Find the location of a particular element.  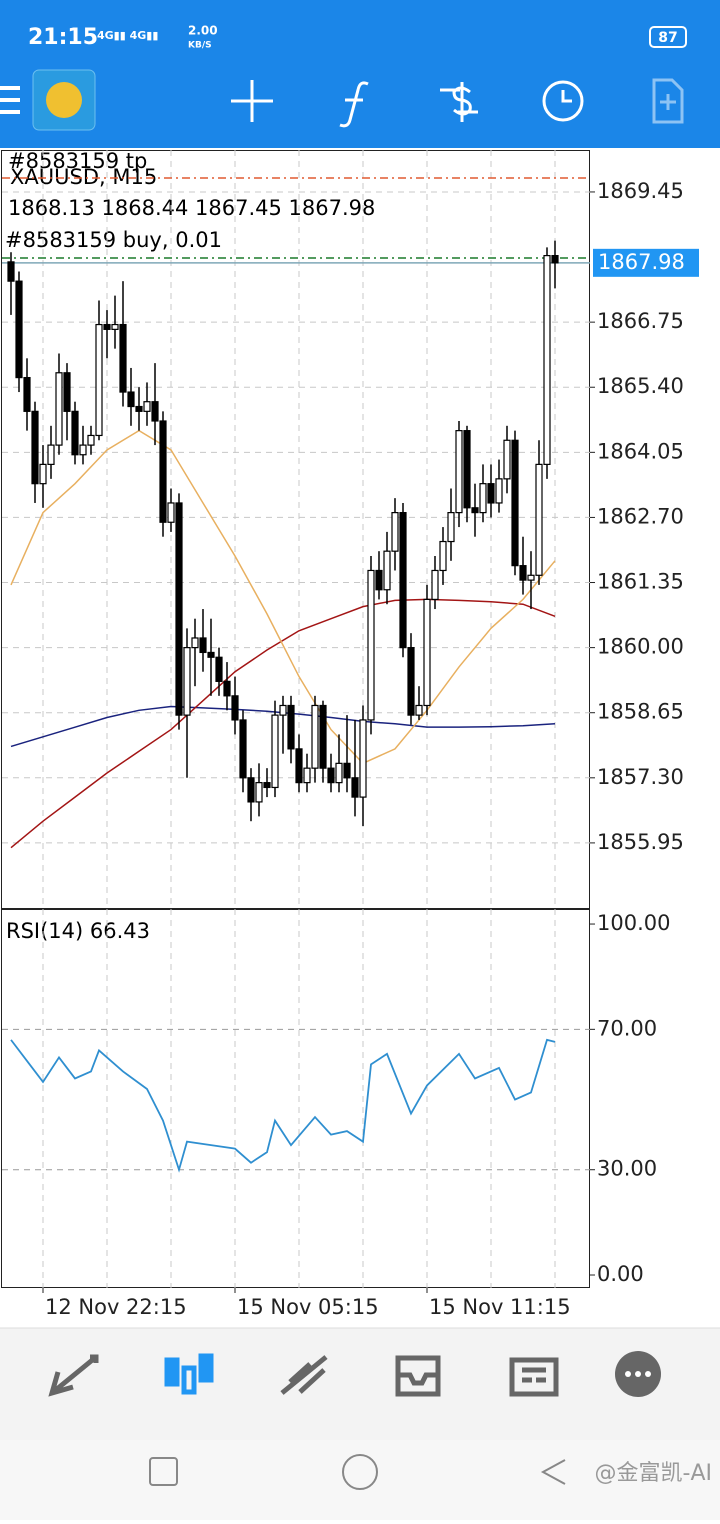

system-nav is located at coordinates (360, 1480).